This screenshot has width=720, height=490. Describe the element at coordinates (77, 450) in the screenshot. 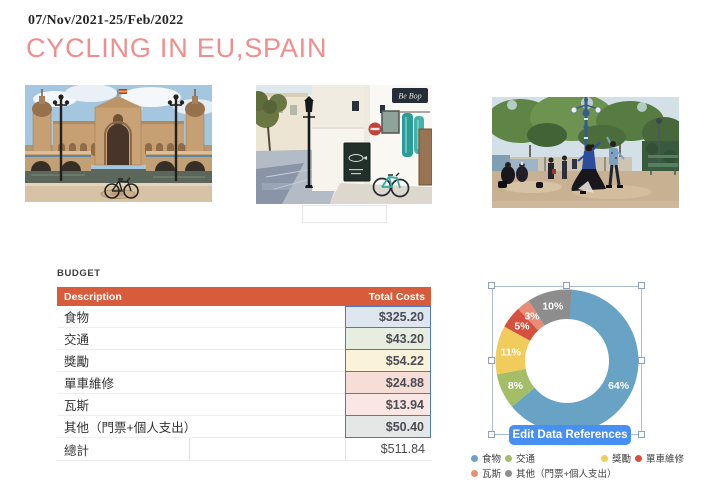

I see `total-label: 總計` at that location.